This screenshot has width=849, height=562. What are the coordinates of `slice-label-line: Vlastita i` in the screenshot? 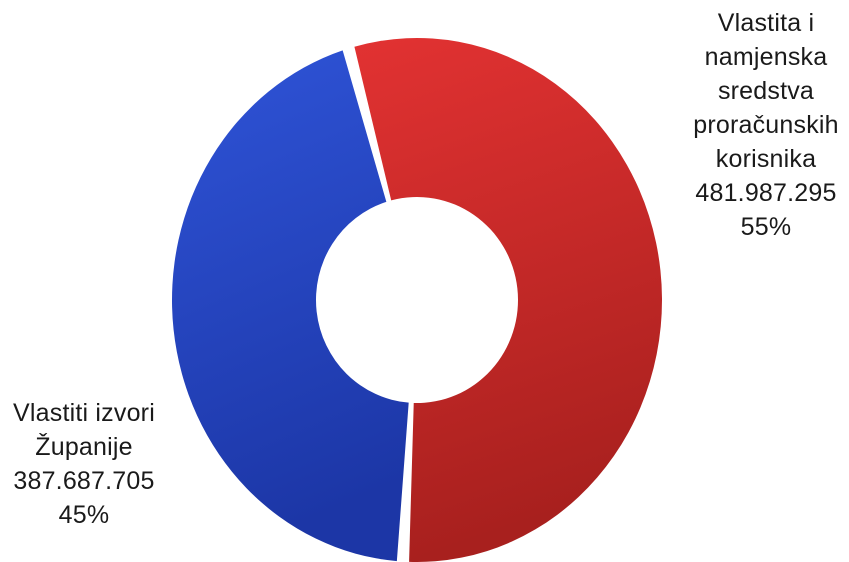 It's located at (766, 23).